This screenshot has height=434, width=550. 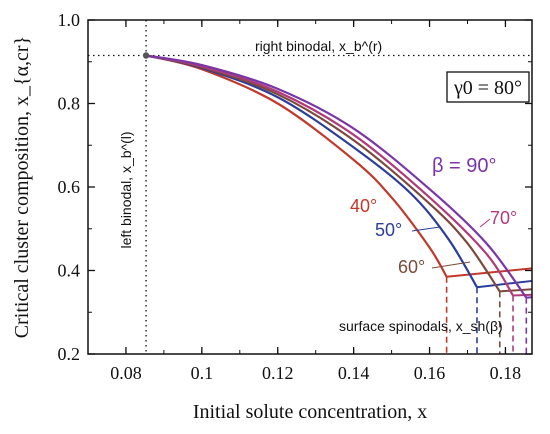 What do you see at coordinates (69, 20) in the screenshot?
I see `y-tick-label: 1.0` at bounding box center [69, 20].